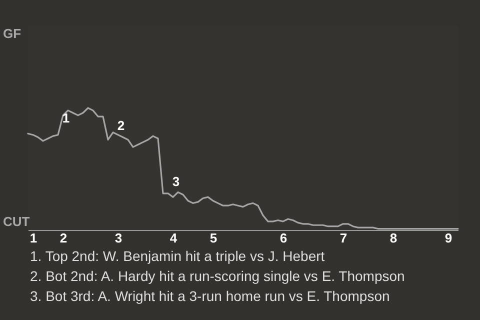 Image resolution: width=480 pixels, height=320 pixels. Describe the element at coordinates (448, 238) in the screenshot. I see `x-tick-label: 9` at that location.